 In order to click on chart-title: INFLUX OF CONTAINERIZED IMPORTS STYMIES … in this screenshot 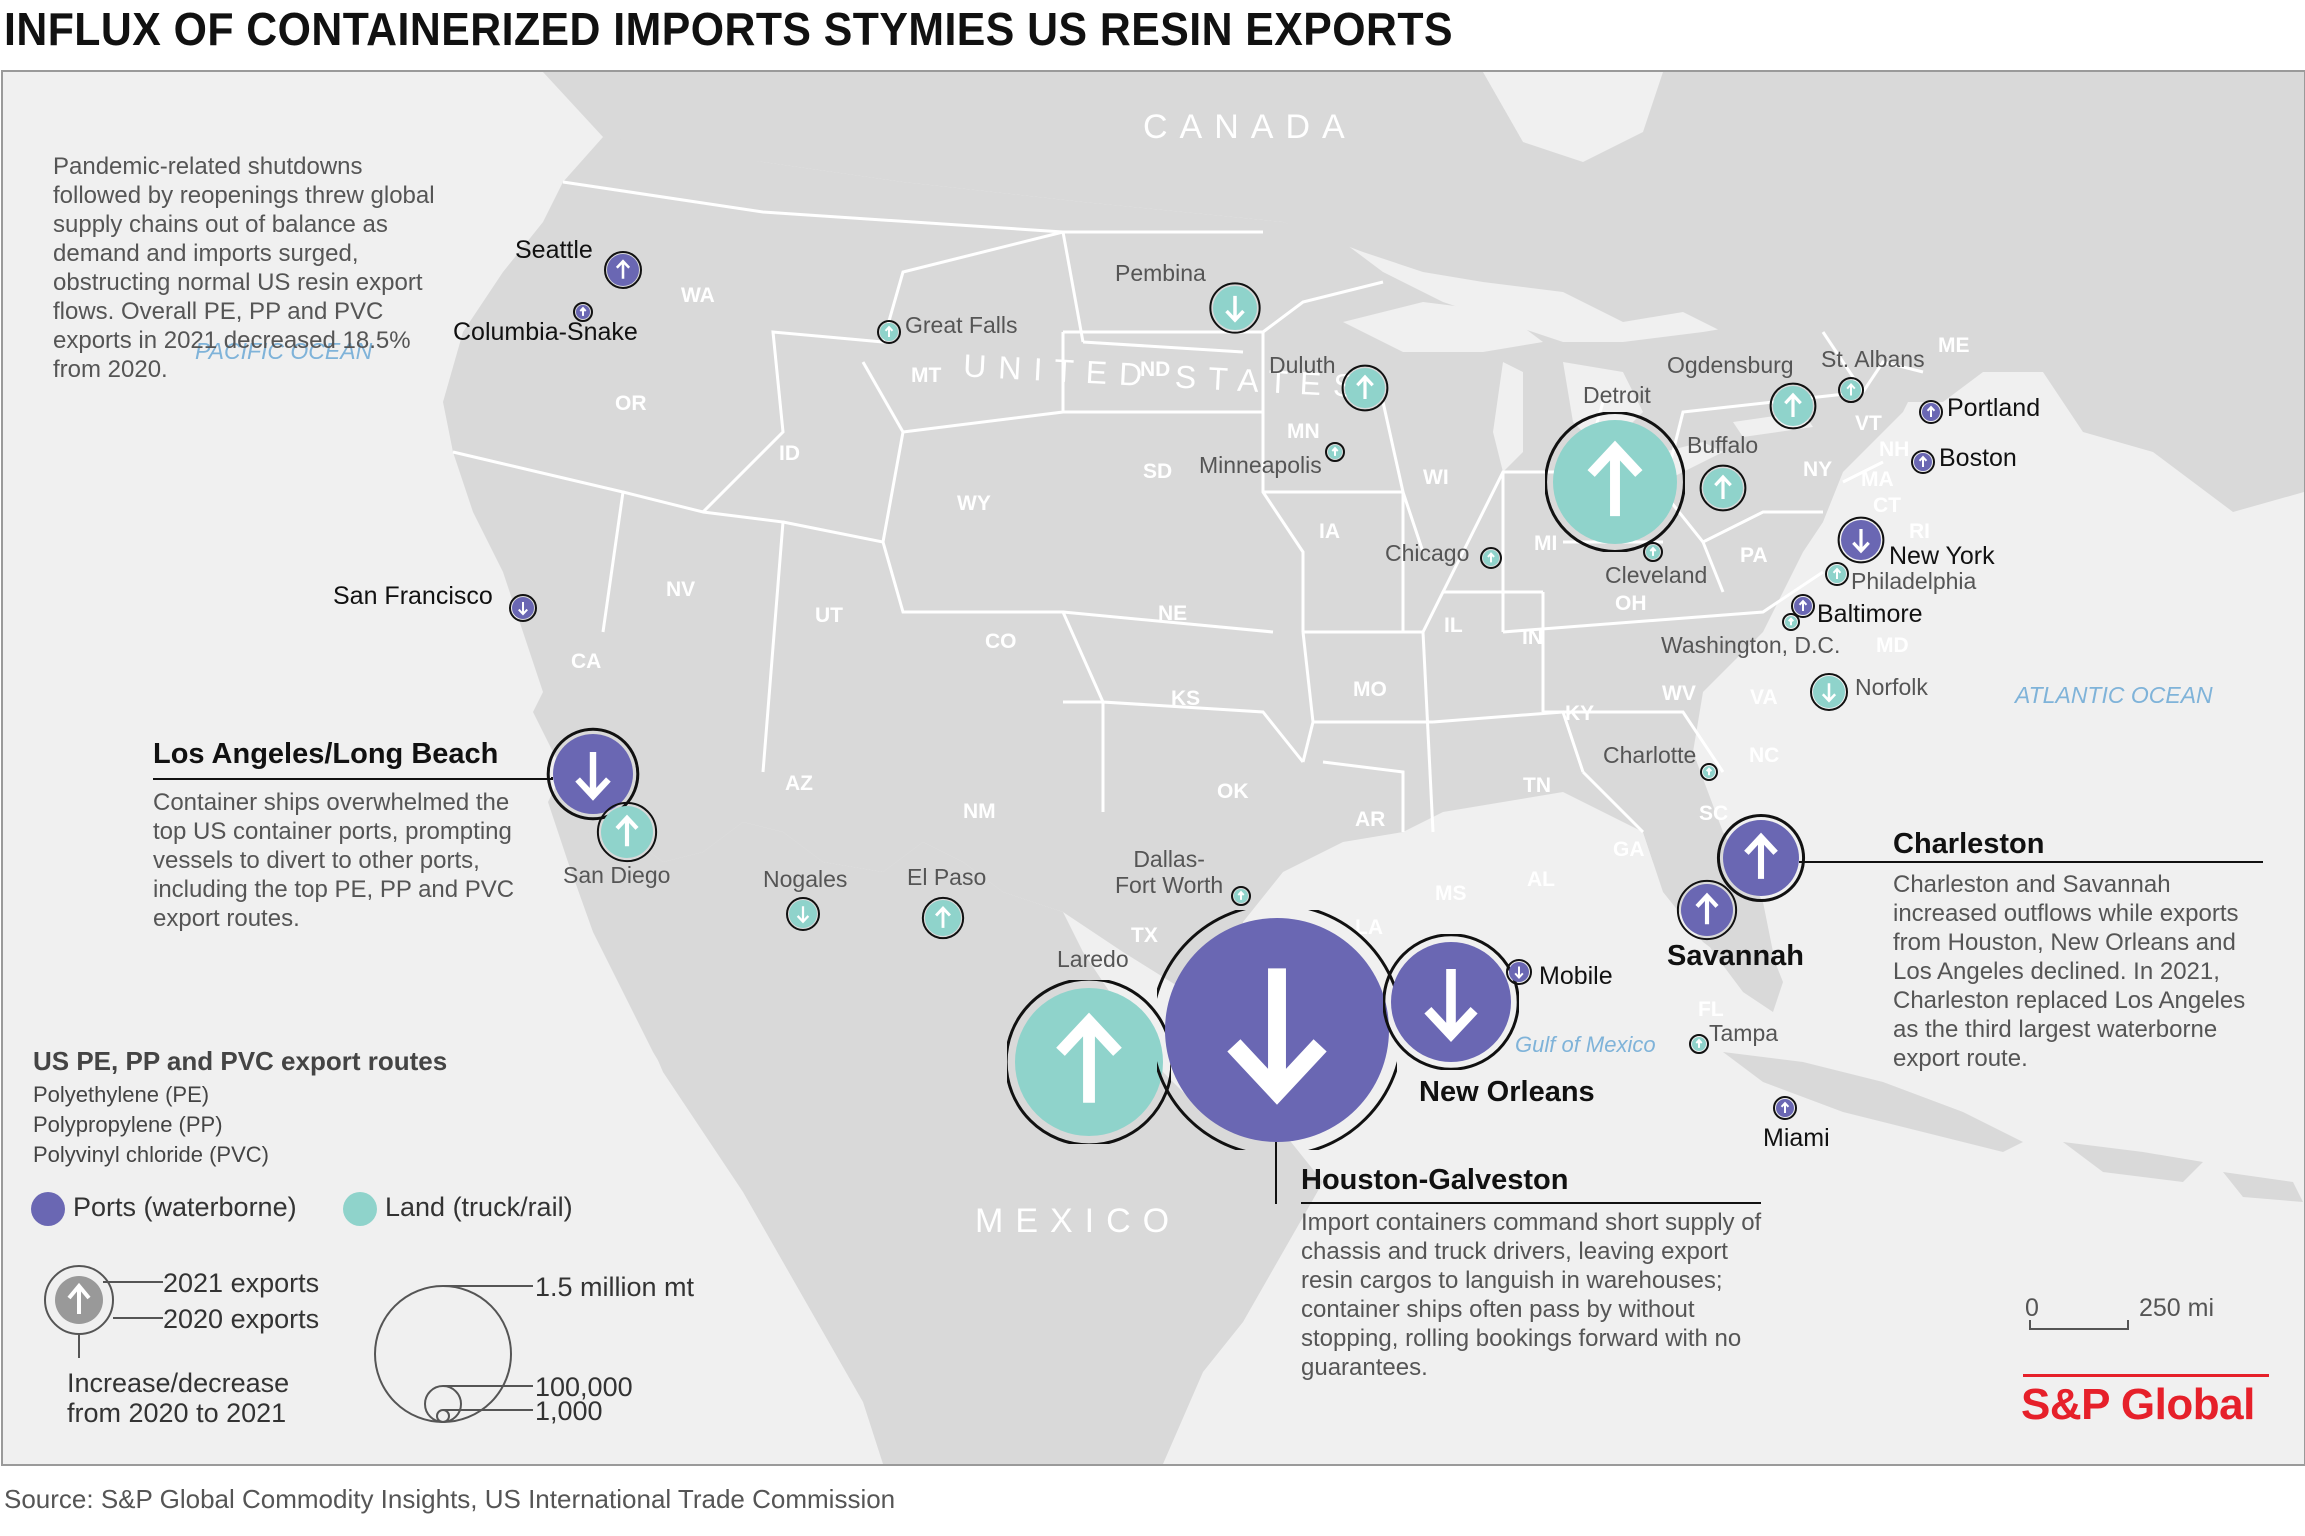, I will do `click(728, 29)`.